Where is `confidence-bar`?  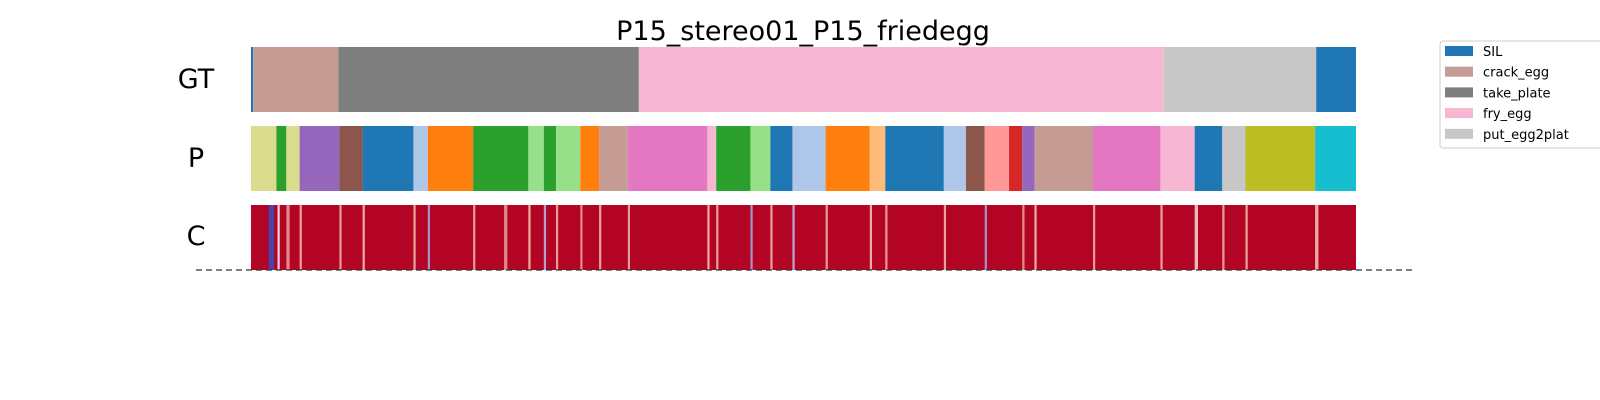
confidence-bar is located at coordinates (803, 237).